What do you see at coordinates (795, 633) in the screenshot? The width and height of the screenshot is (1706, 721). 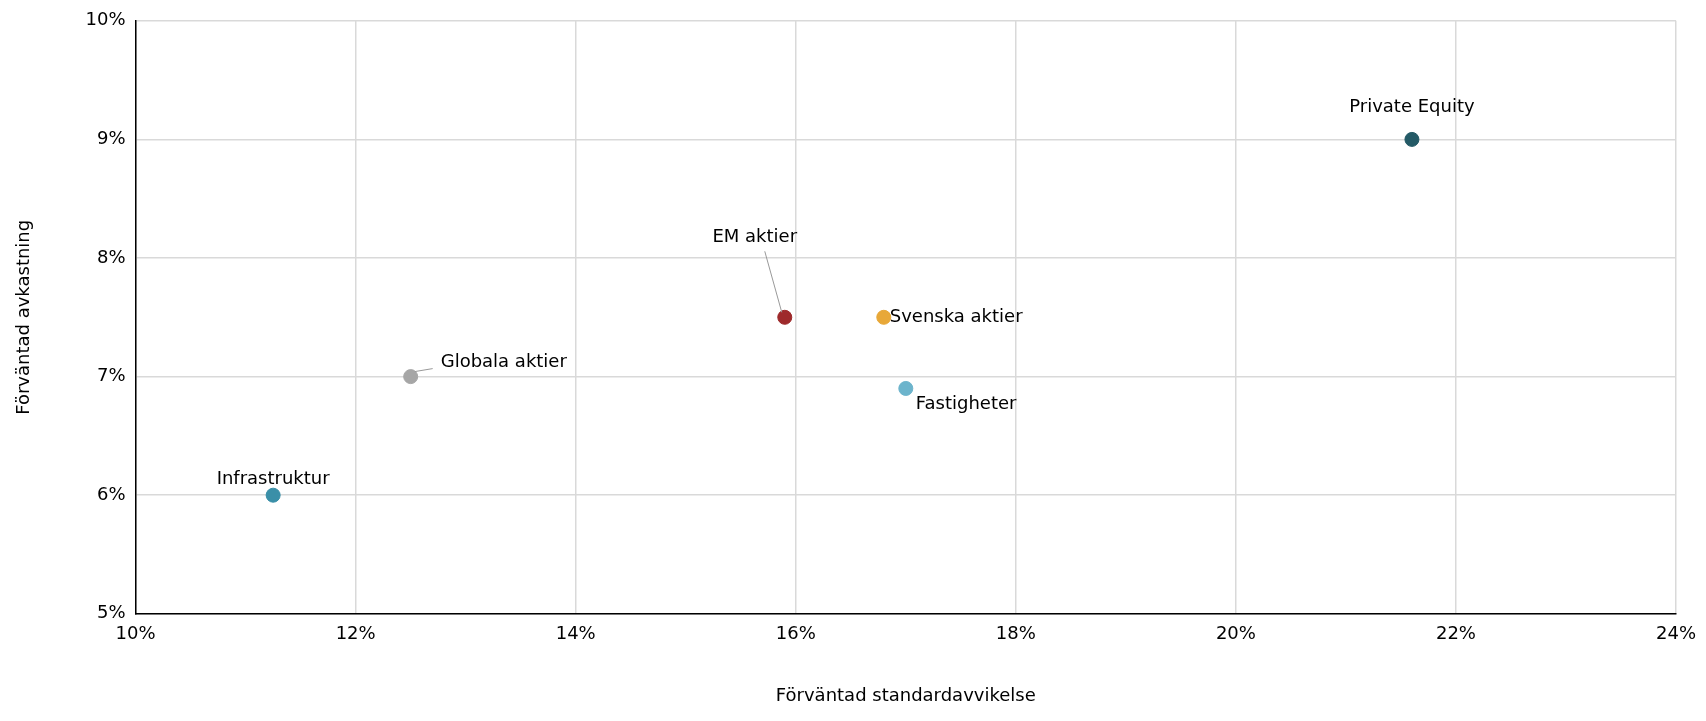 I see `x-tick-label: 16%` at bounding box center [795, 633].